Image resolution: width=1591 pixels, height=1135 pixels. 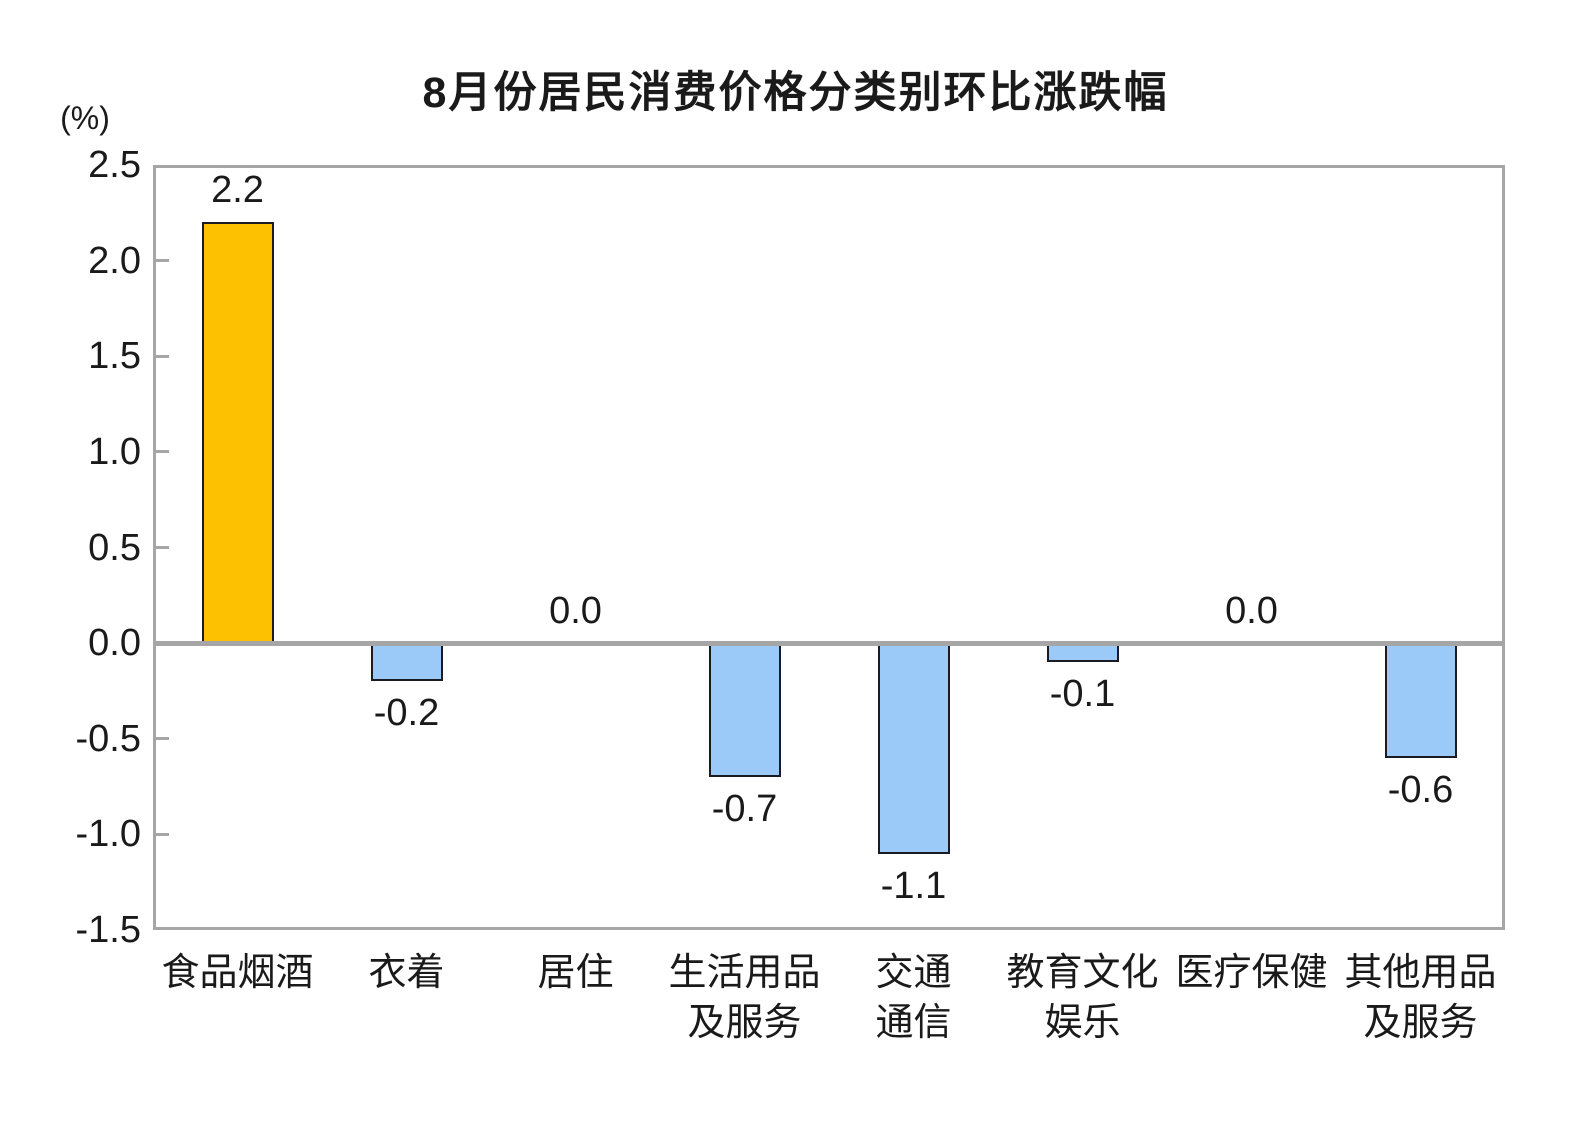 I want to click on category-label: 交通 通信, so click(x=913, y=998).